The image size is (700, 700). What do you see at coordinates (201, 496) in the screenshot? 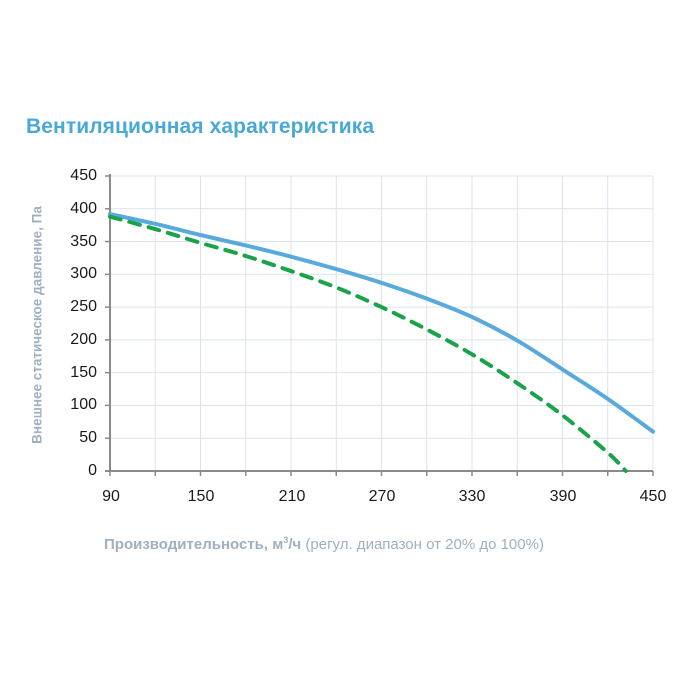
I see `x-tick: 150` at bounding box center [201, 496].